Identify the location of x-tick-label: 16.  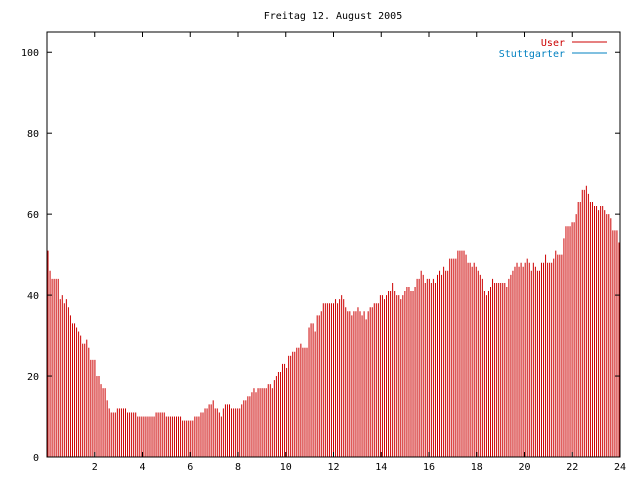
(429, 467).